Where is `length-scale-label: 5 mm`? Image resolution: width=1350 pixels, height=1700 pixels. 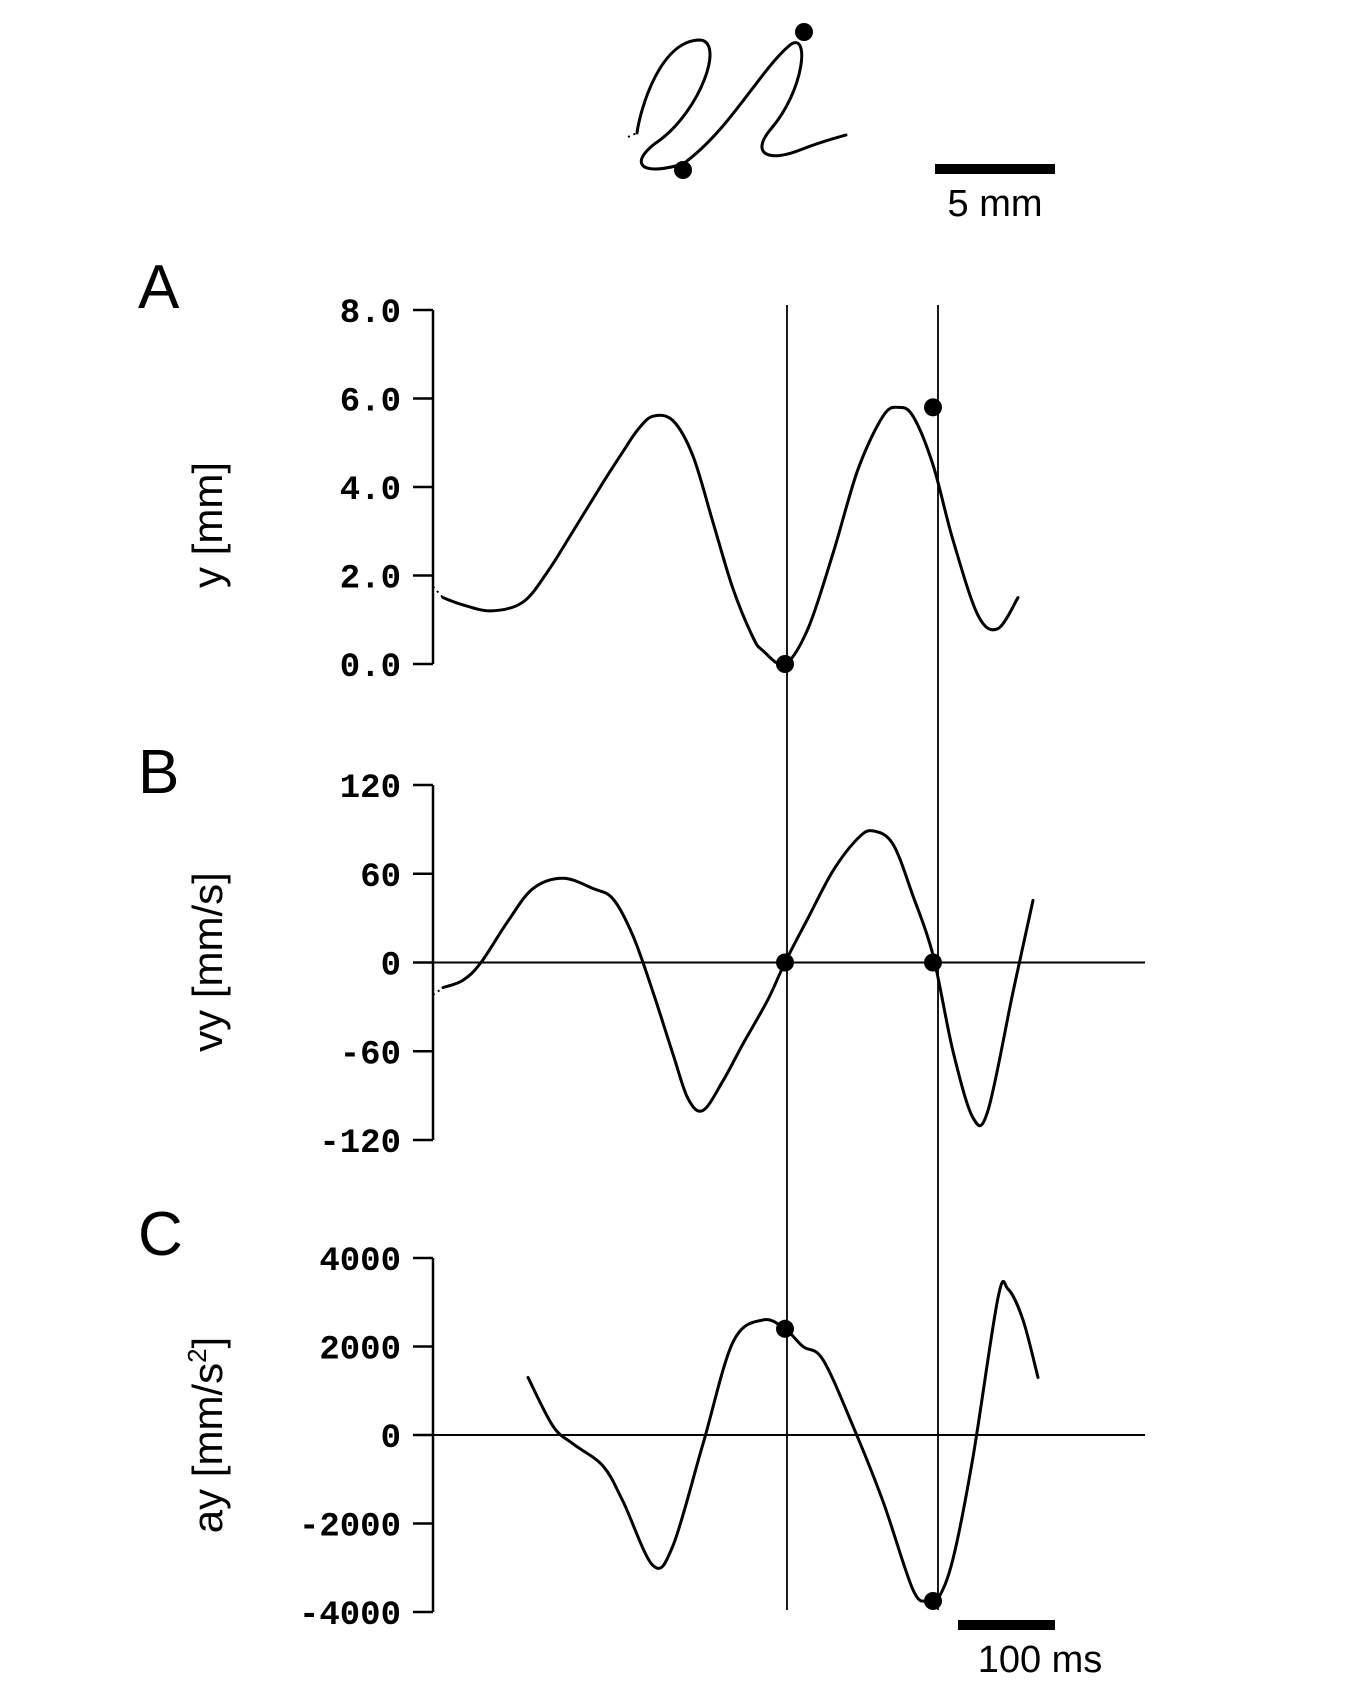 length-scale-label: 5 mm is located at coordinates (995, 204).